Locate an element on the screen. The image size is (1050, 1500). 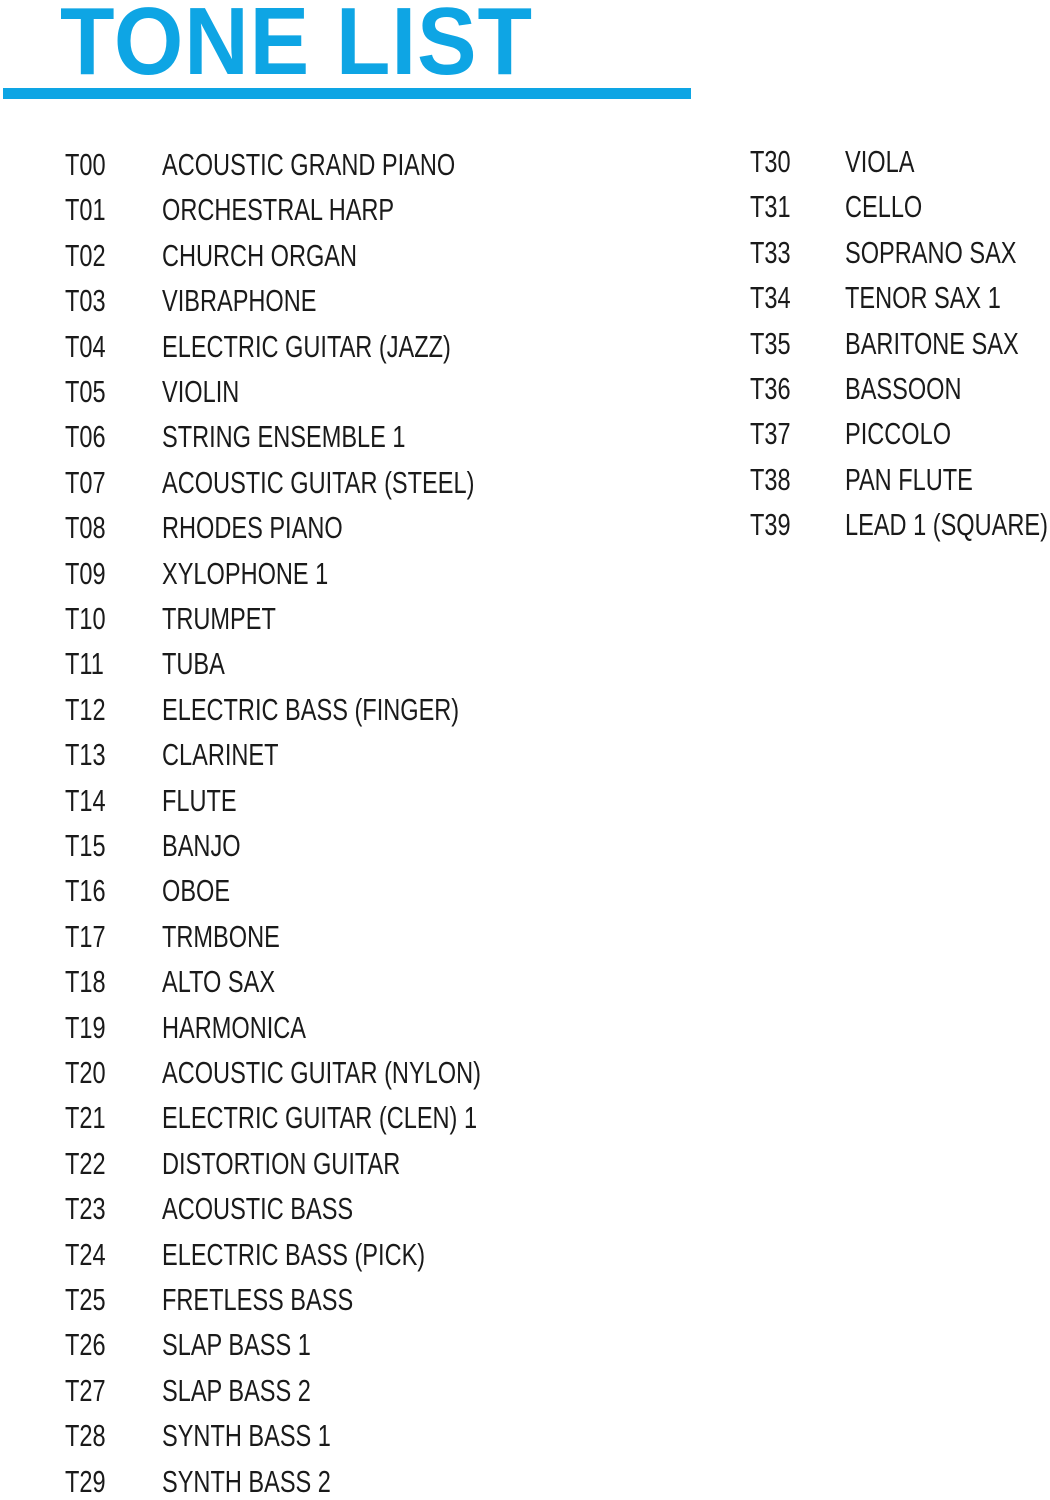
tone-code: T06 is located at coordinates (85, 437).